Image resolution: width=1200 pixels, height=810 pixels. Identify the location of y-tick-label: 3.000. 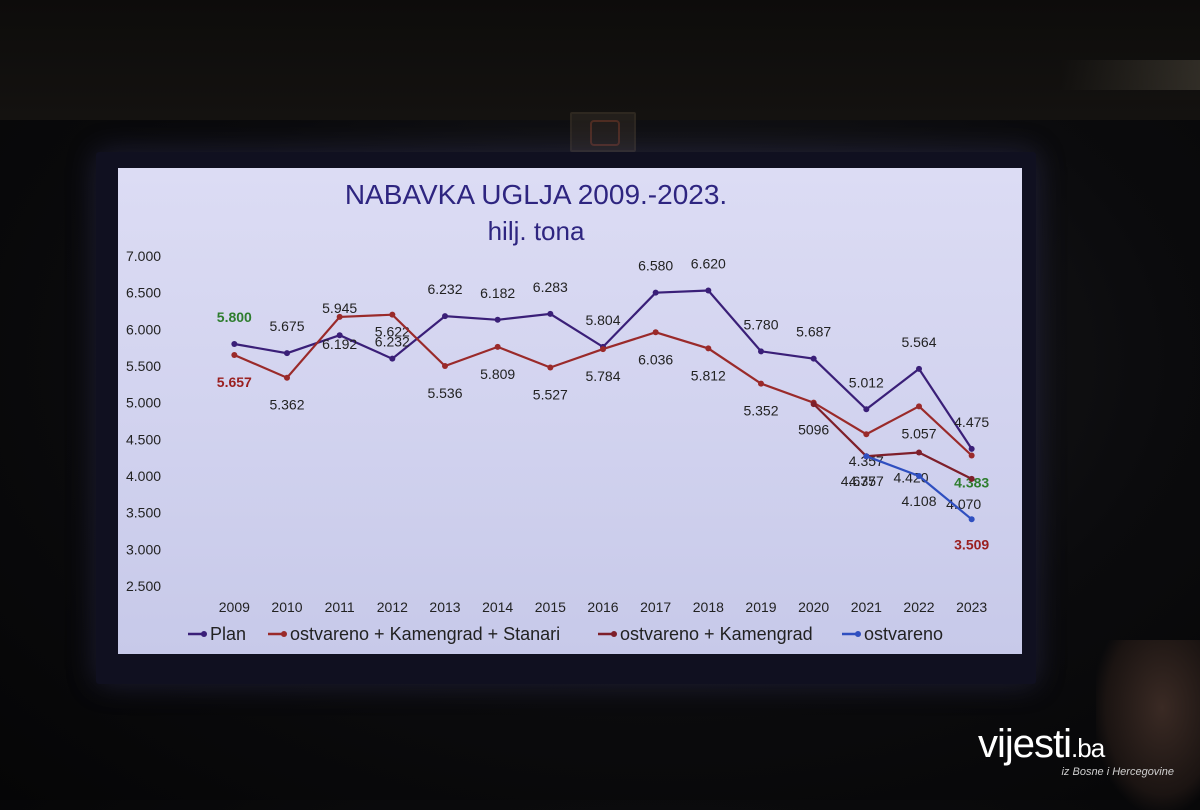
(143, 549).